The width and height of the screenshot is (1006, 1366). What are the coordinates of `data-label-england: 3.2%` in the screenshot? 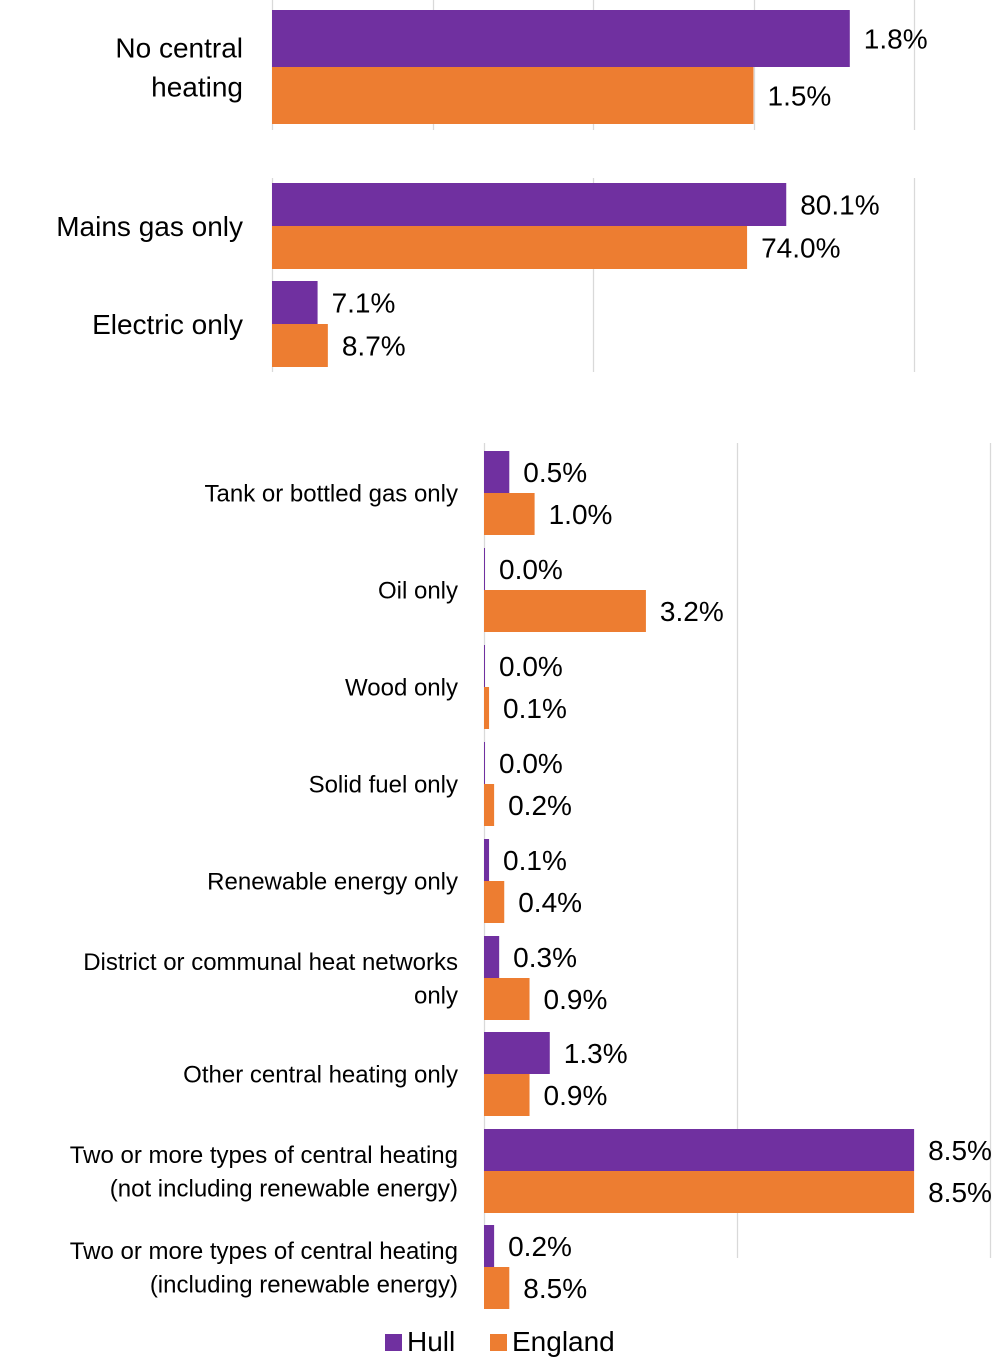 It's located at (692, 611).